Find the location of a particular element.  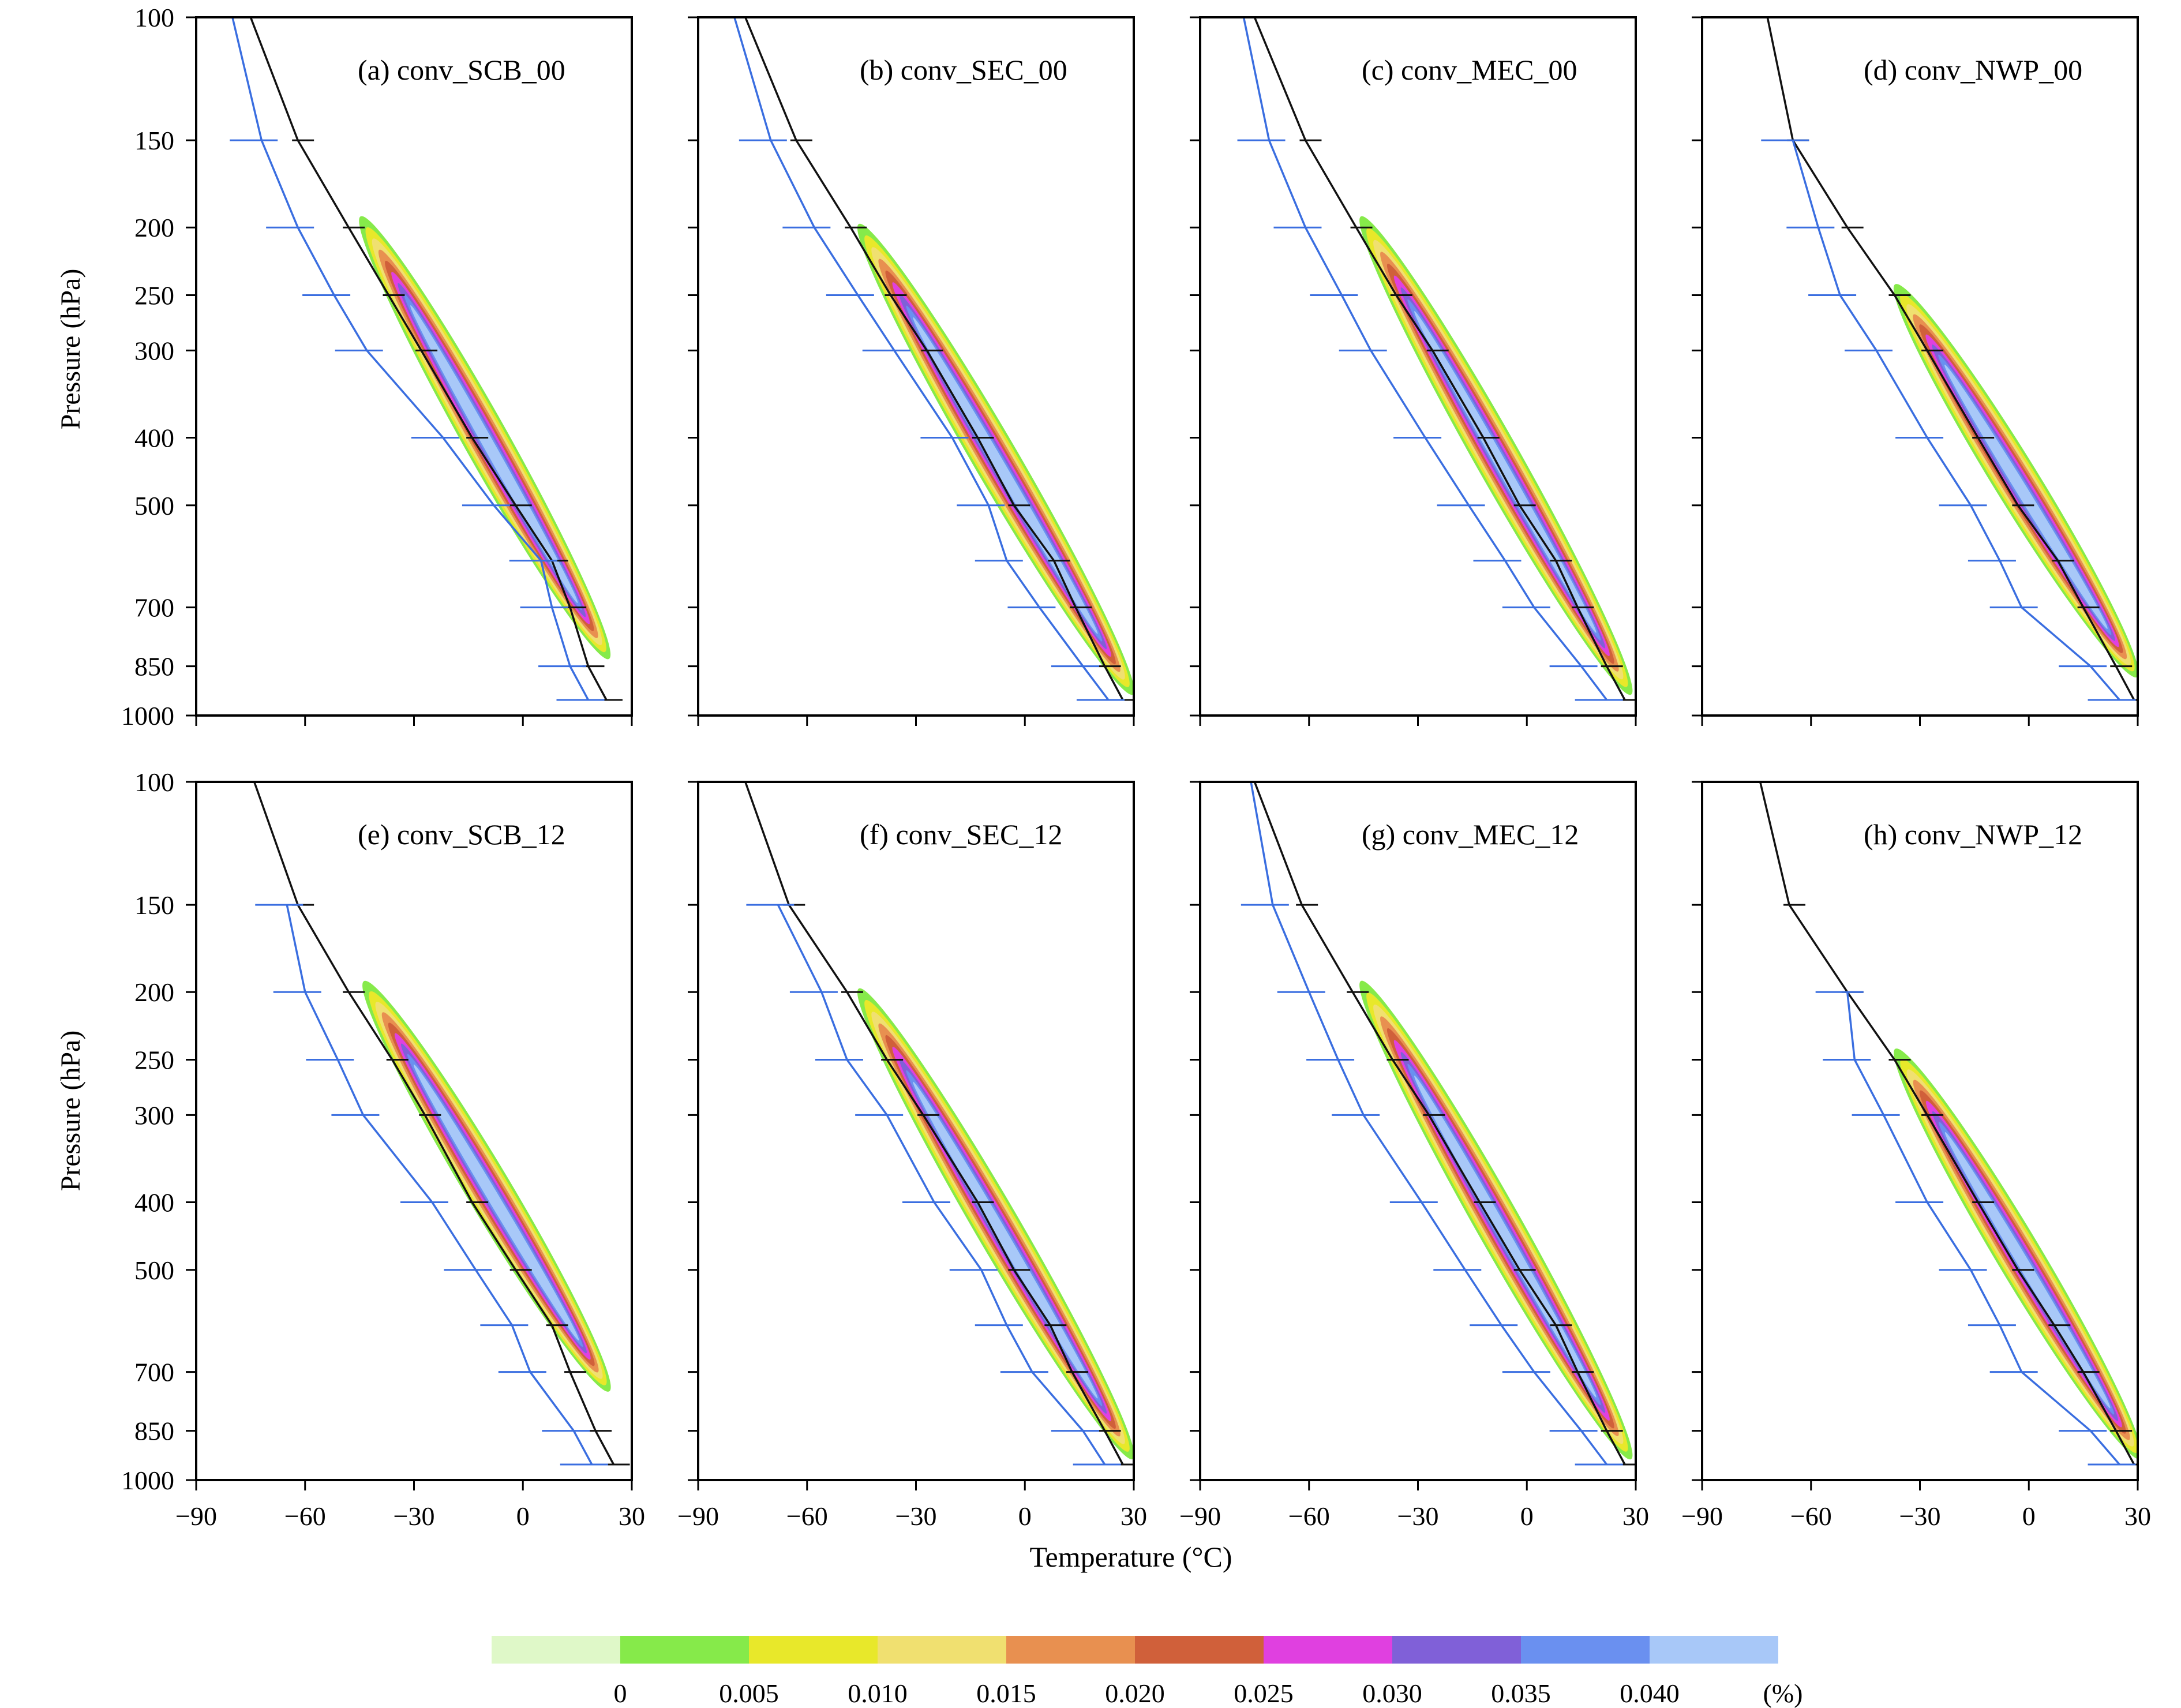

y-axis-title-top: Pressure (hPa) is located at coordinates (70, 349).